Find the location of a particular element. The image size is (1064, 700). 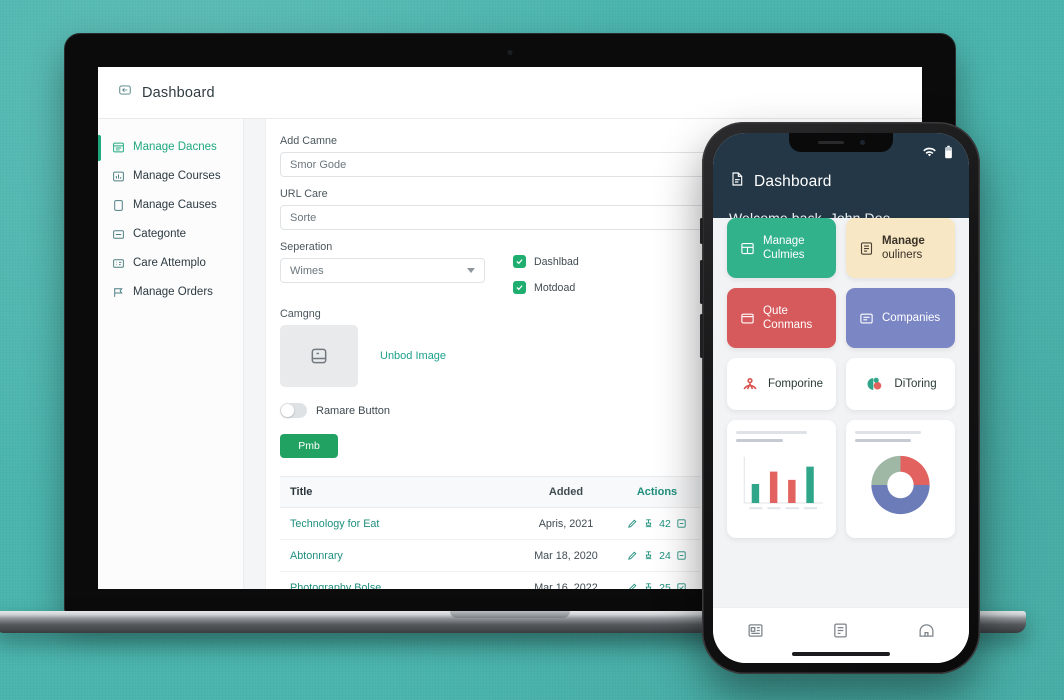

image-placeholder is located at coordinates (319, 356).